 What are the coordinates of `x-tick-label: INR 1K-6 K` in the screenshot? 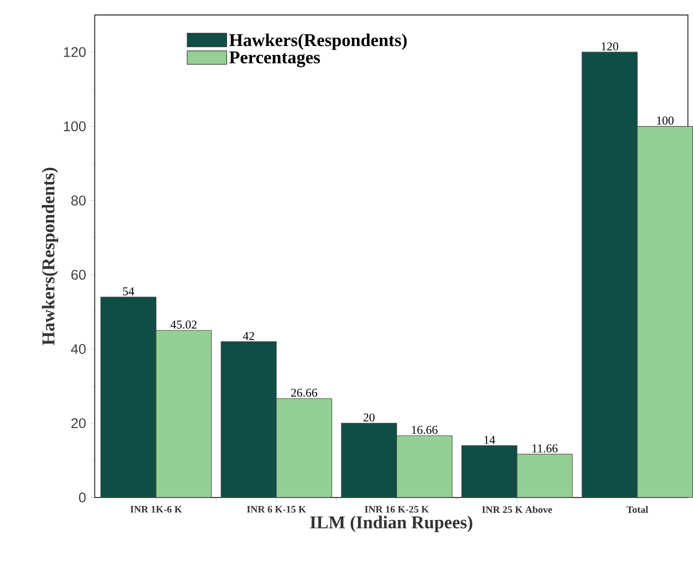 It's located at (156, 509).